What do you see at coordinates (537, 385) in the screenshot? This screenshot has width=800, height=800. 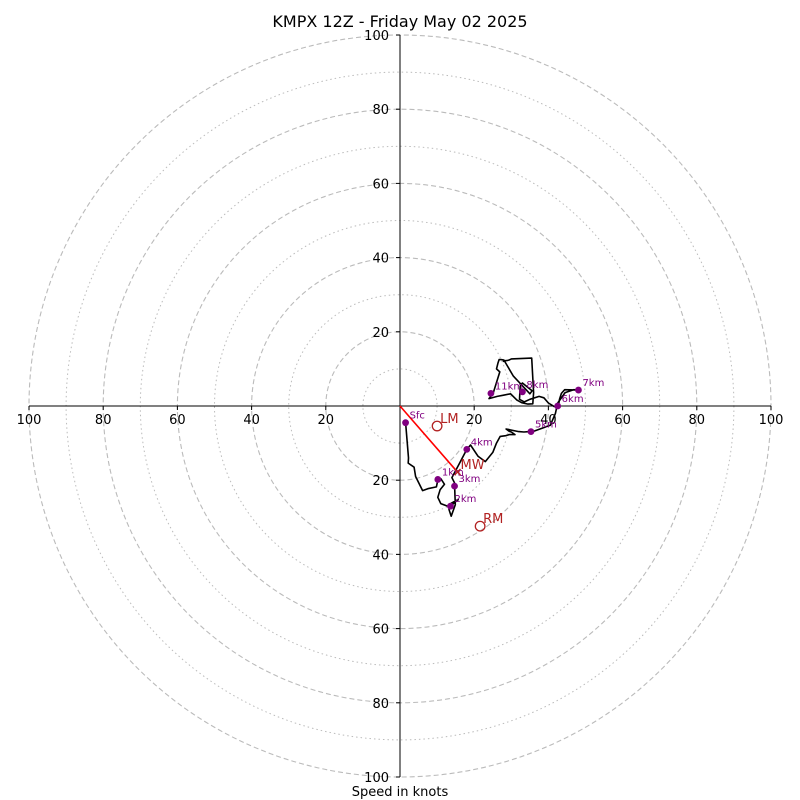 I see `height-marker-label: 8km` at bounding box center [537, 385].